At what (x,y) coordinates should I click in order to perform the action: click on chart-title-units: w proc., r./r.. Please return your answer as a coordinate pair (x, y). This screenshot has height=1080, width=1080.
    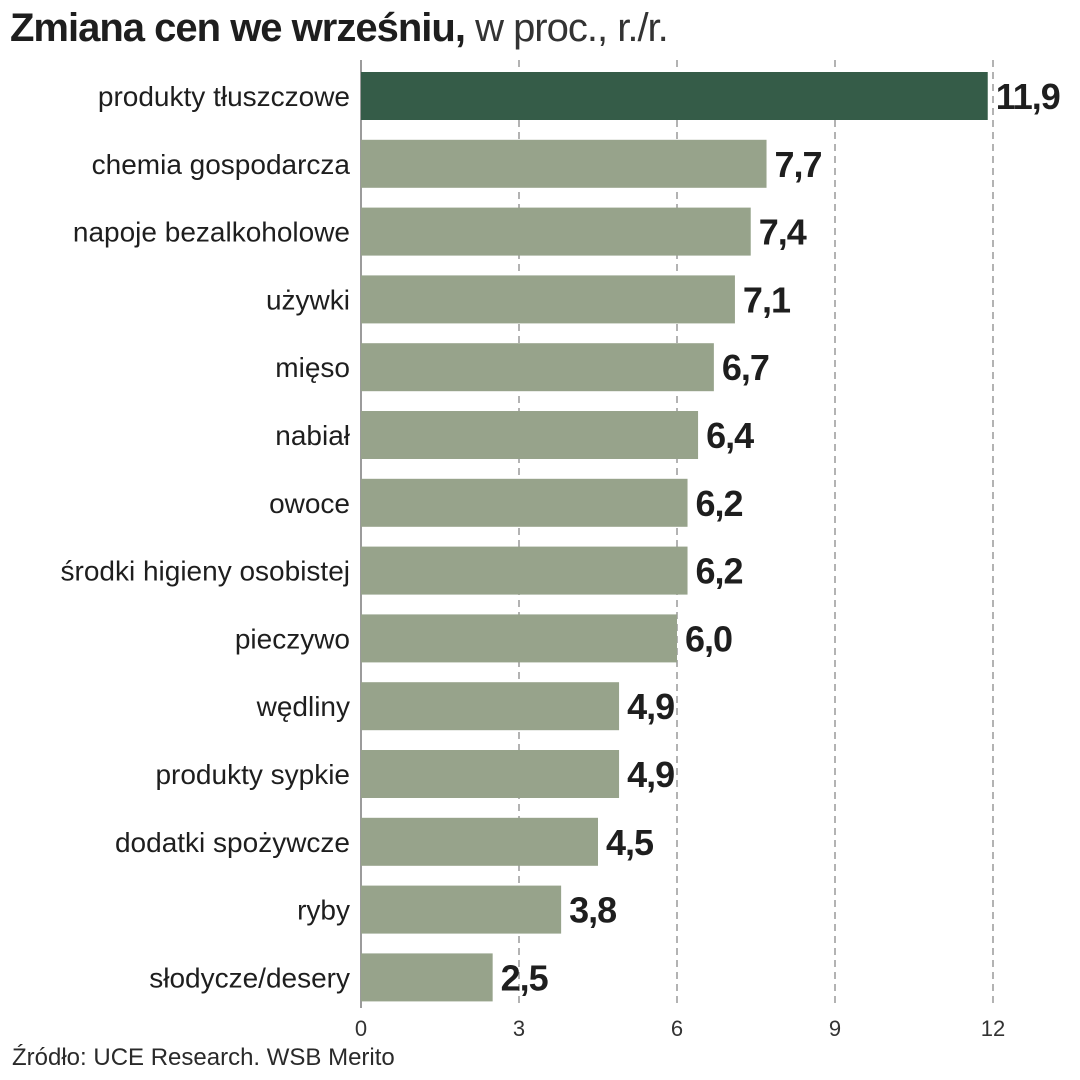
    Looking at the image, I should click on (572, 28).